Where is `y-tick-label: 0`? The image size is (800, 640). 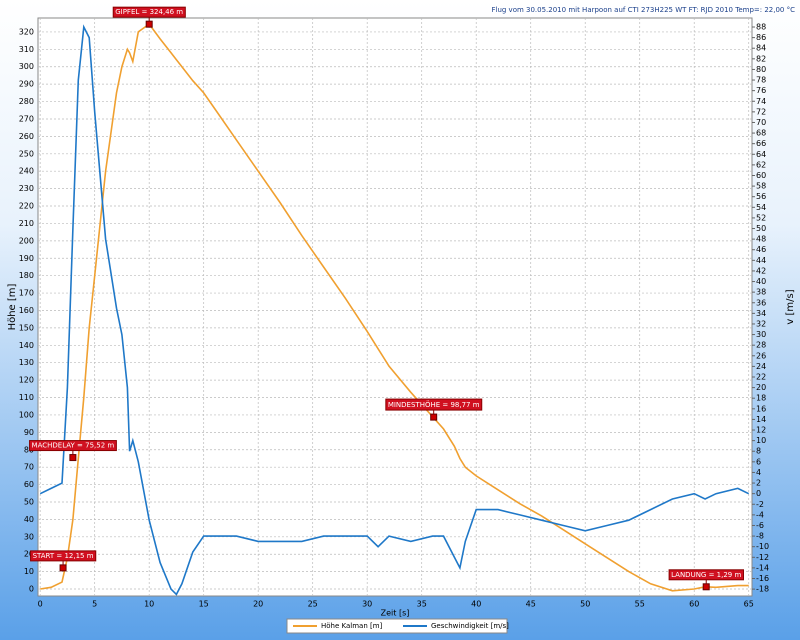 y-tick-label: 0 is located at coordinates (31, 589).